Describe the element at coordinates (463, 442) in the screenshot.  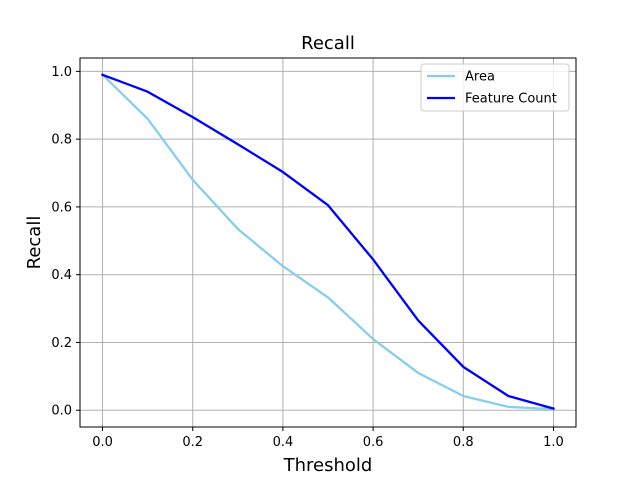
I see `x-tick-label: 0.8` at that location.